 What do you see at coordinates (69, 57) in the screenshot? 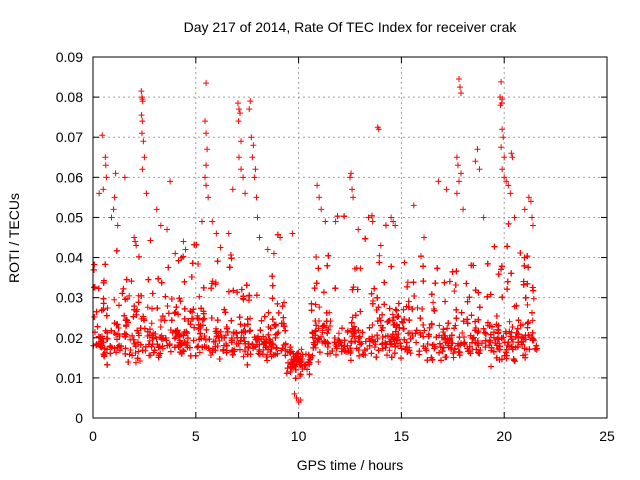
I see `y-tick-label: 0.09` at bounding box center [69, 57].